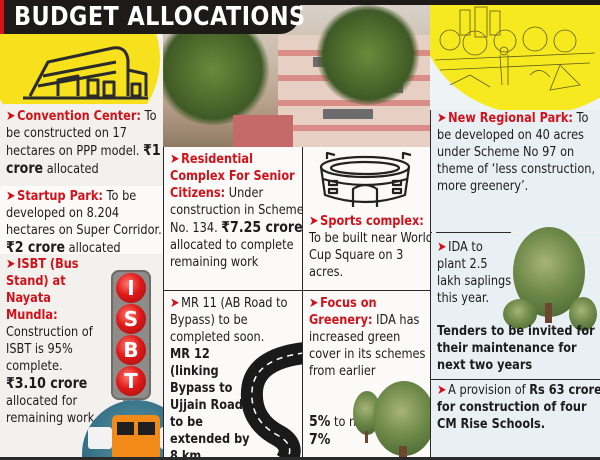 The height and width of the screenshot is (460, 600). Describe the element at coordinates (372, 221) in the screenshot. I see `sports-heading: Sports complex:` at that location.